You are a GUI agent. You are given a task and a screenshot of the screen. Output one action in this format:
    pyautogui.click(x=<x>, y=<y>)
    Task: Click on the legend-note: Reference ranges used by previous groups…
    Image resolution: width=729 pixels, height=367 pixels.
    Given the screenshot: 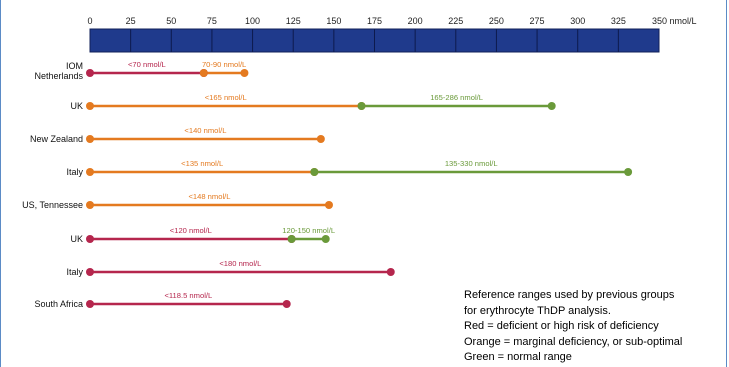 What is the action you would take?
    pyautogui.click(x=595, y=327)
    